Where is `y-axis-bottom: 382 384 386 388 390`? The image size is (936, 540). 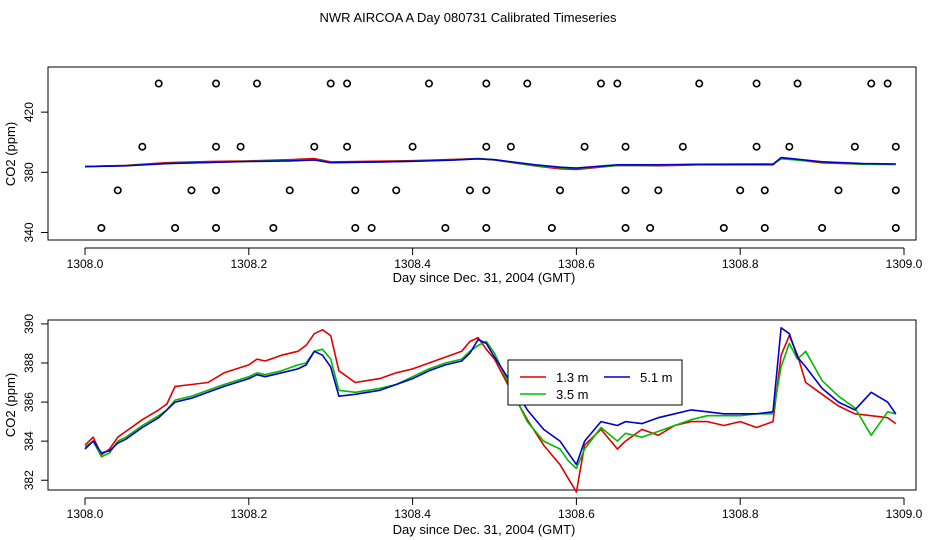 y-axis-bottom: 382 384 386 388 390 is located at coordinates (35, 402).